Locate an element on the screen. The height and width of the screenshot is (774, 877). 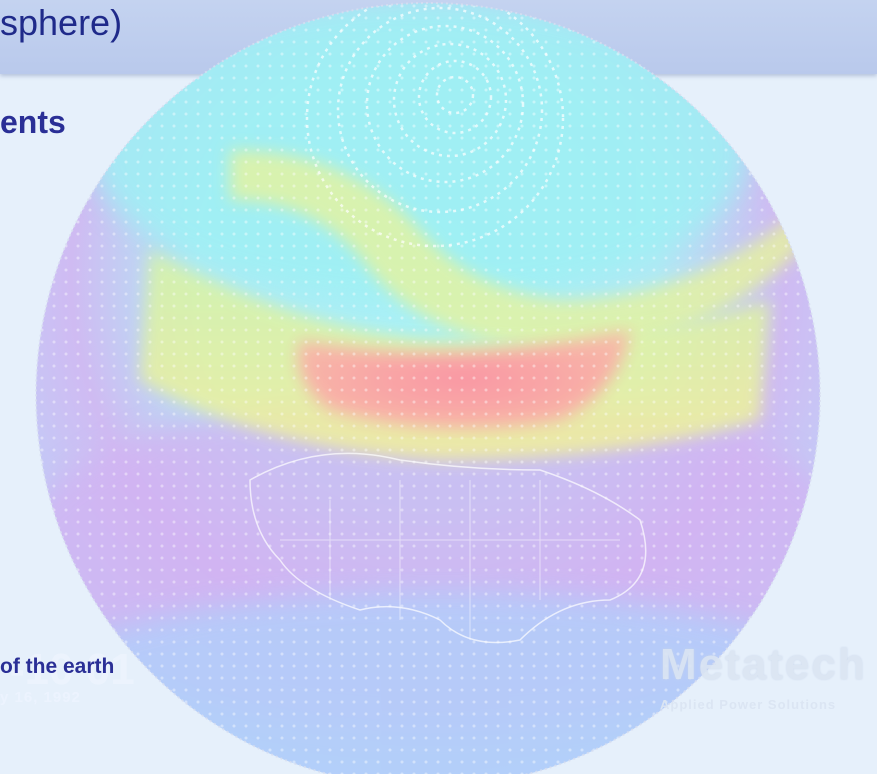
metatech-tagline: Applied Power Solutions is located at coordinates (748, 704).